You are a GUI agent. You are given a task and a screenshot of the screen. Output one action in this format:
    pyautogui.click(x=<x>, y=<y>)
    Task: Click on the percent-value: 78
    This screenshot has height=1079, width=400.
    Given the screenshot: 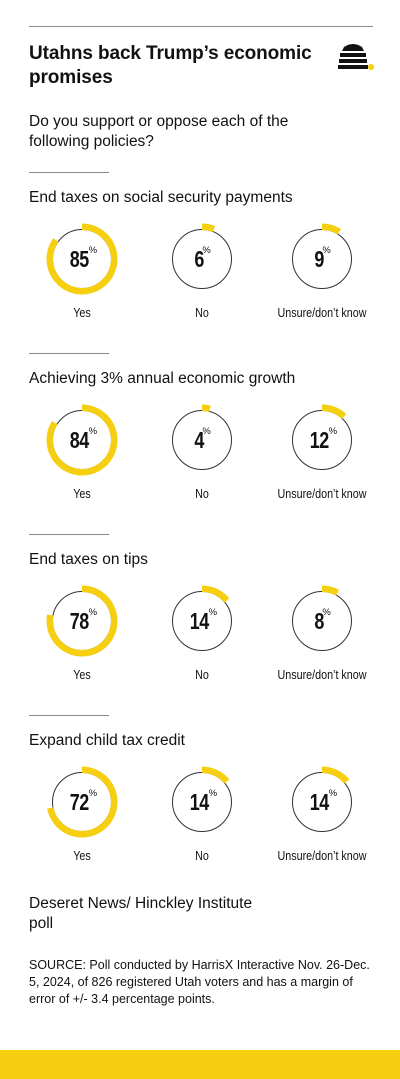 What is the action you would take?
    pyautogui.click(x=79, y=620)
    